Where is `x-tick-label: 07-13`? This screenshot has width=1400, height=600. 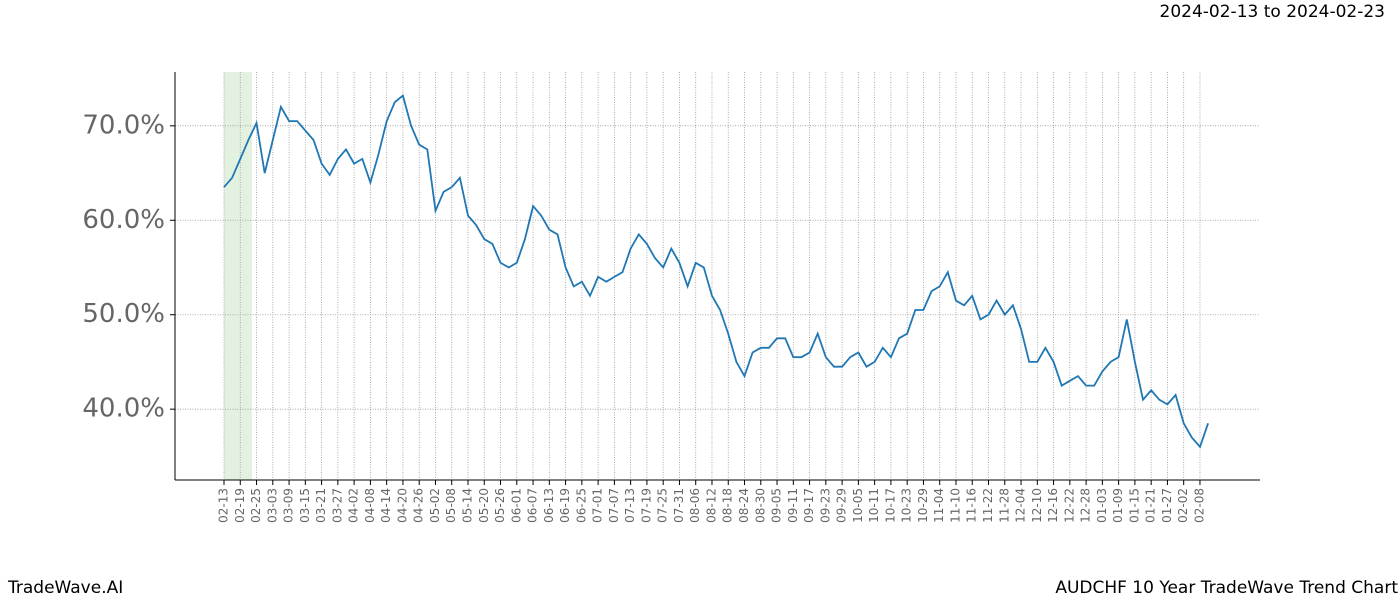 x-tick-label: 07-13 is located at coordinates (630, 505).